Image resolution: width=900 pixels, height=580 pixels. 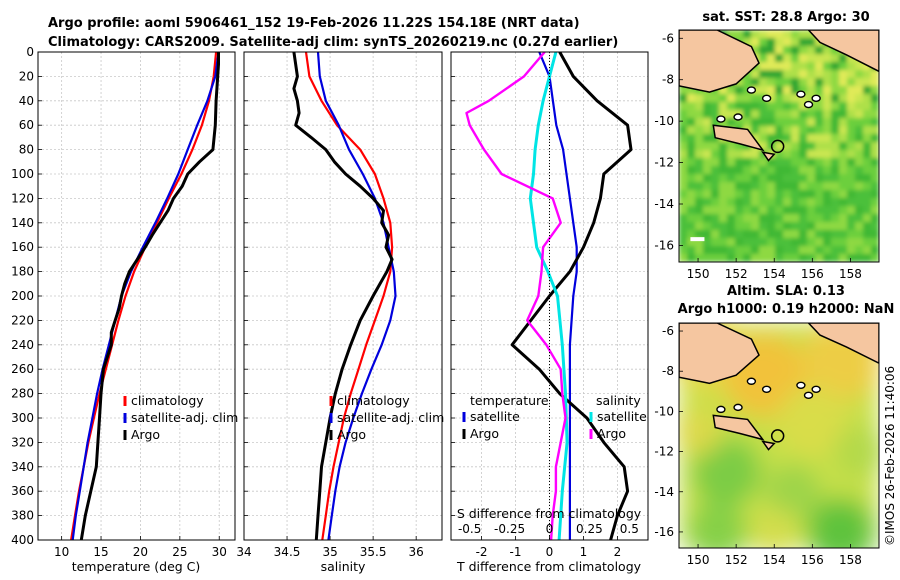 What do you see at coordinates (22, 247) in the screenshot?
I see `y-tick-label: 160` at bounding box center [22, 247].